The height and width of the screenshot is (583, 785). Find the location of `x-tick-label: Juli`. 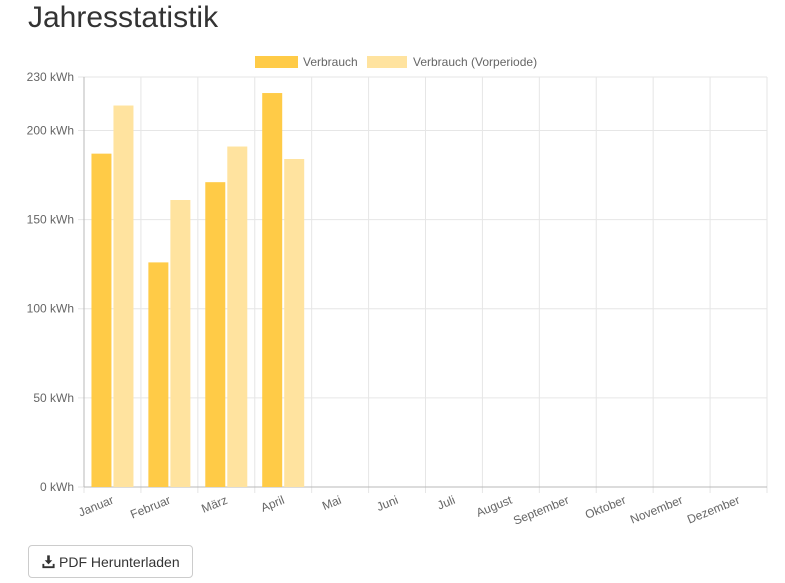

x-tick-label: Juli is located at coordinates (446, 503).